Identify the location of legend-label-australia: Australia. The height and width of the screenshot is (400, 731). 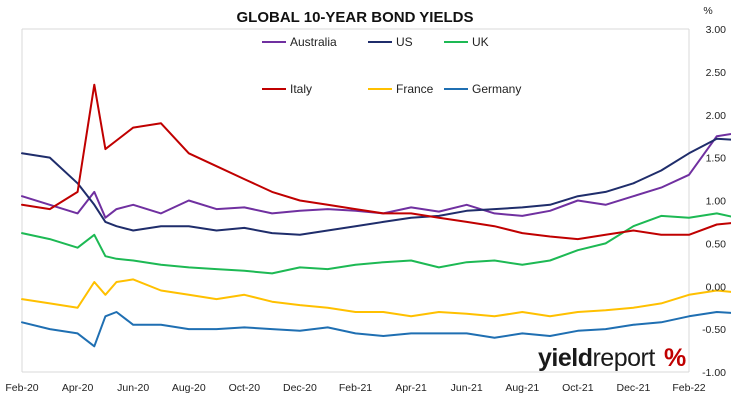
(313, 42).